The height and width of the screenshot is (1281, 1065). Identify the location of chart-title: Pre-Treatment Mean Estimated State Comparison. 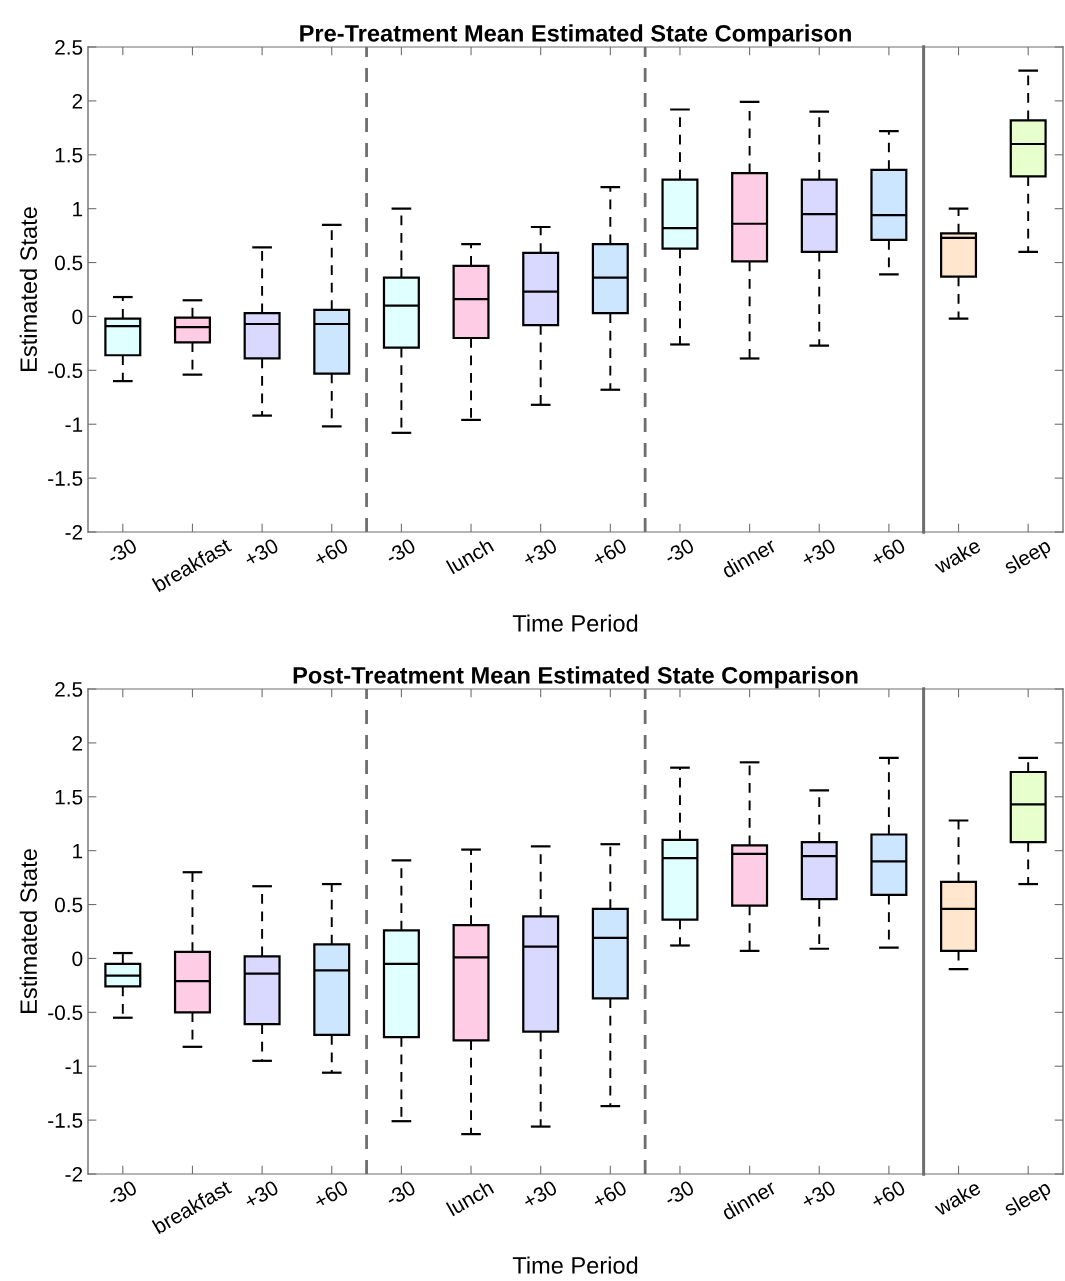
(575, 35).